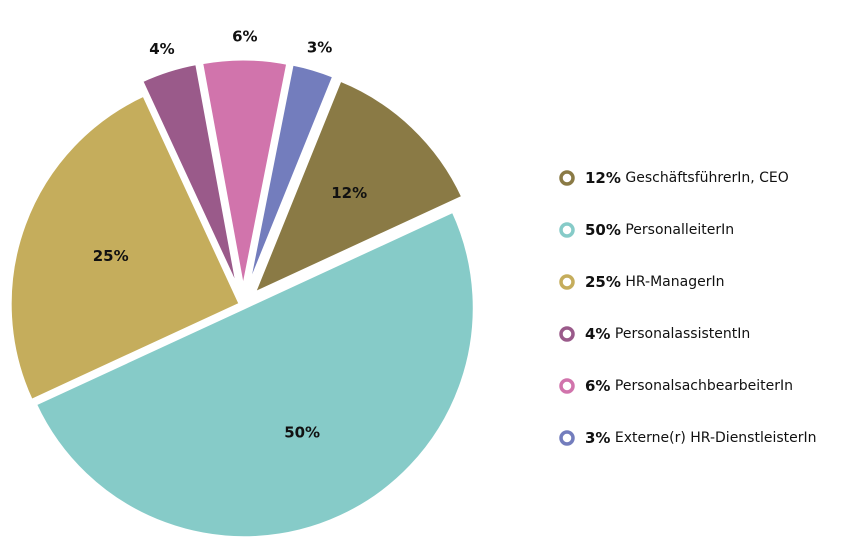  I want to click on slice-label: 50%, so click(302, 432).